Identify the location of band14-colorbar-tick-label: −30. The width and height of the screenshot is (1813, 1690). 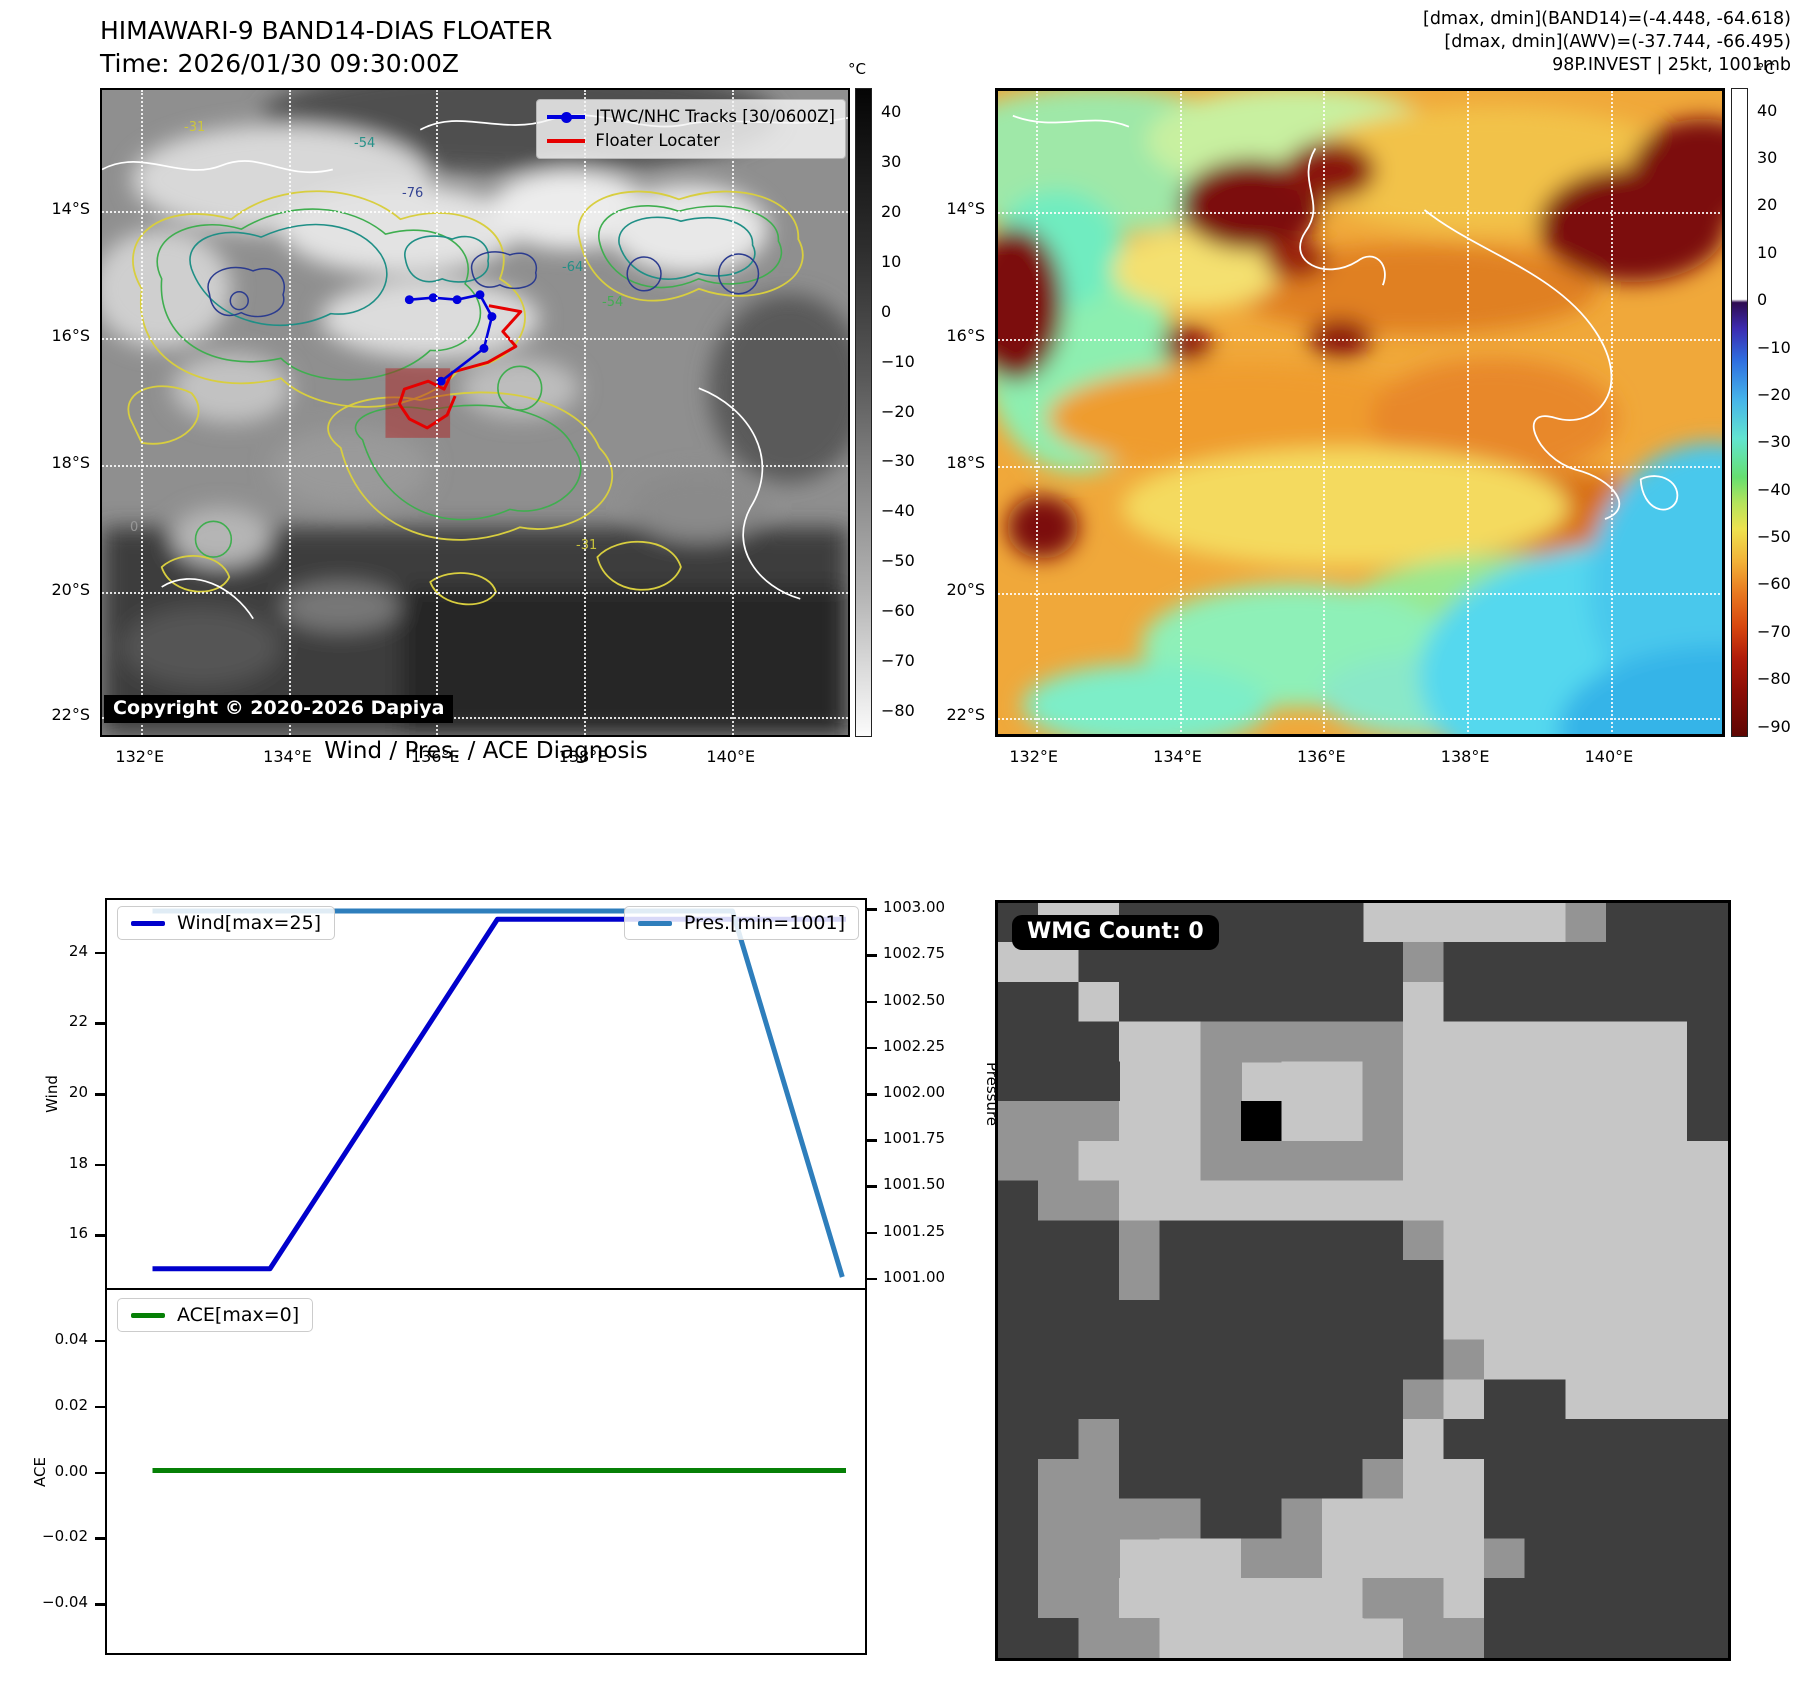
(898, 461).